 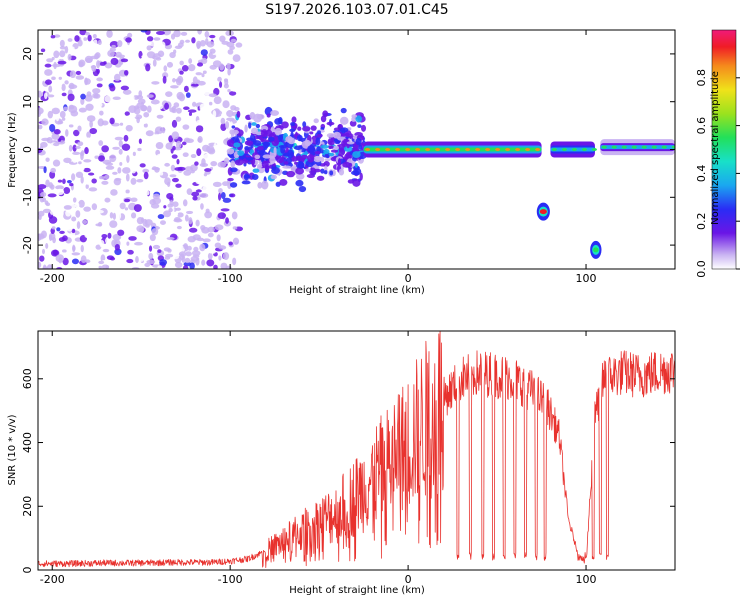 What do you see at coordinates (715, 148) in the screenshot?
I see `colorbar-label: Normalized spectral amplitude` at bounding box center [715, 148].